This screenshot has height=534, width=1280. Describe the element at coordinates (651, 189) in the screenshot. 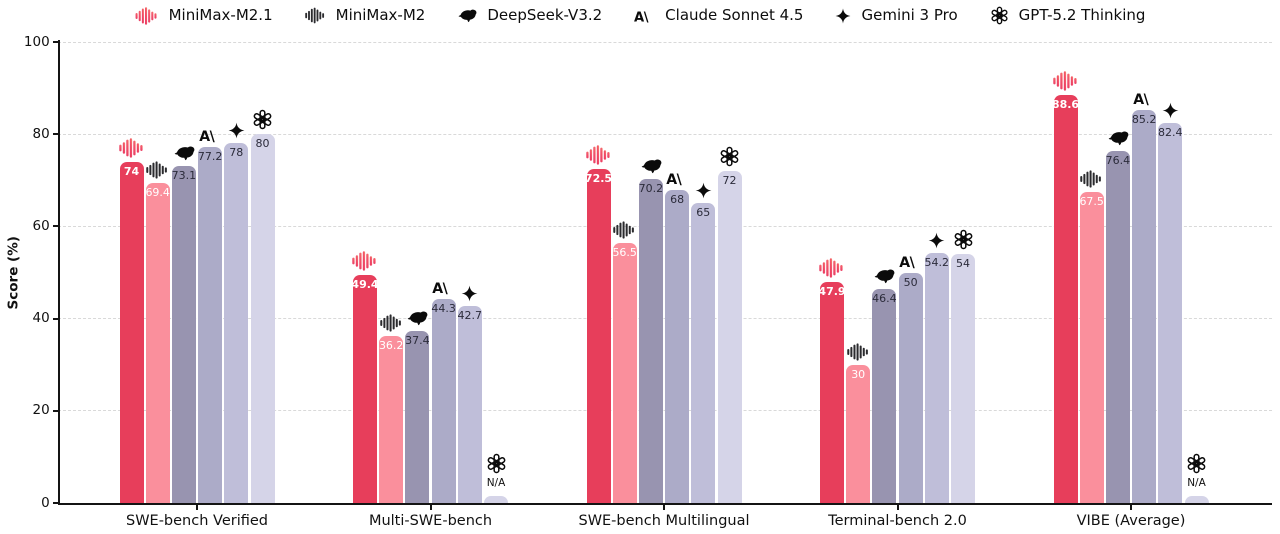

I see `bar-value-label: 70.2` at that location.